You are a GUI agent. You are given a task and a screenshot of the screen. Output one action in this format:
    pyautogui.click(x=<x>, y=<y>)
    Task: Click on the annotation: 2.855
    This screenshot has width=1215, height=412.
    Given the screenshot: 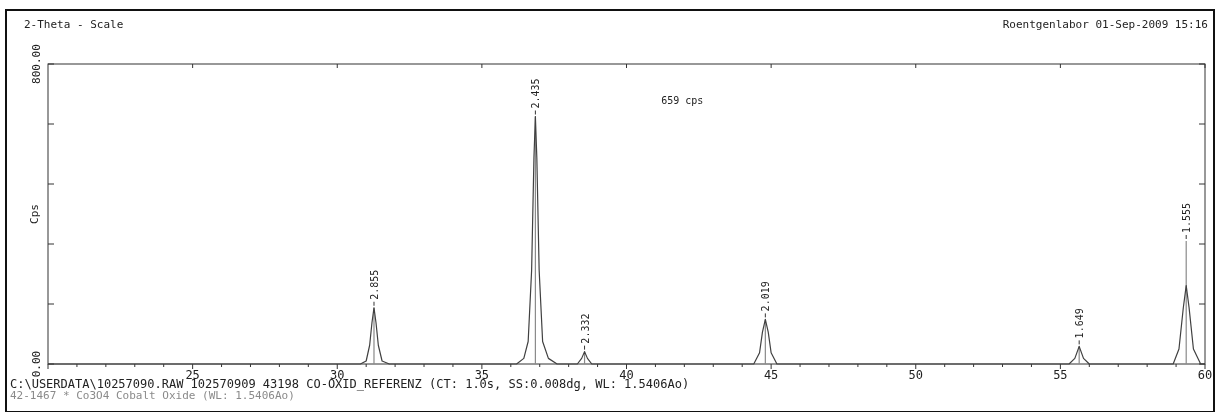 What is the action you would take?
    pyautogui.click(x=374, y=284)
    